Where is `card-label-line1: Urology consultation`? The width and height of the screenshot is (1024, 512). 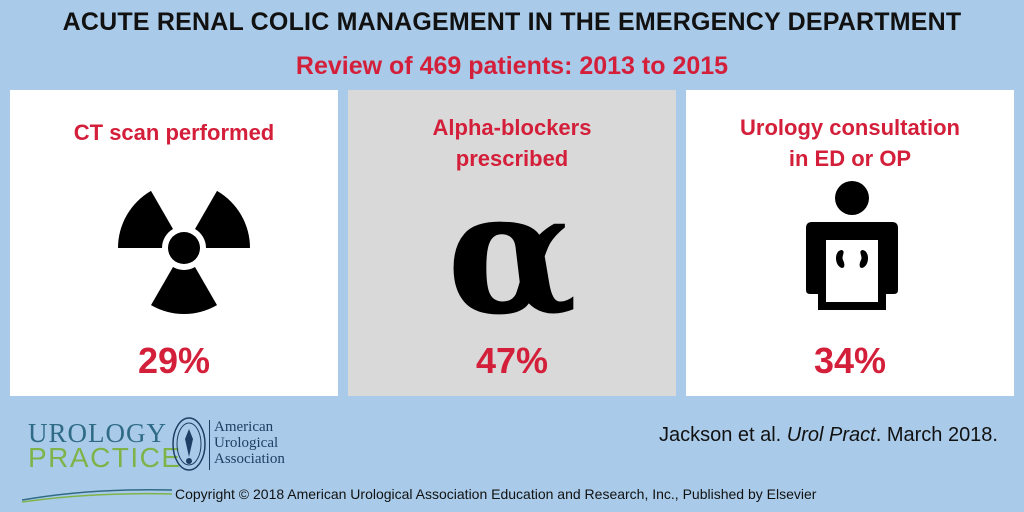
card-label-line1: Urology consultation is located at coordinates (850, 127).